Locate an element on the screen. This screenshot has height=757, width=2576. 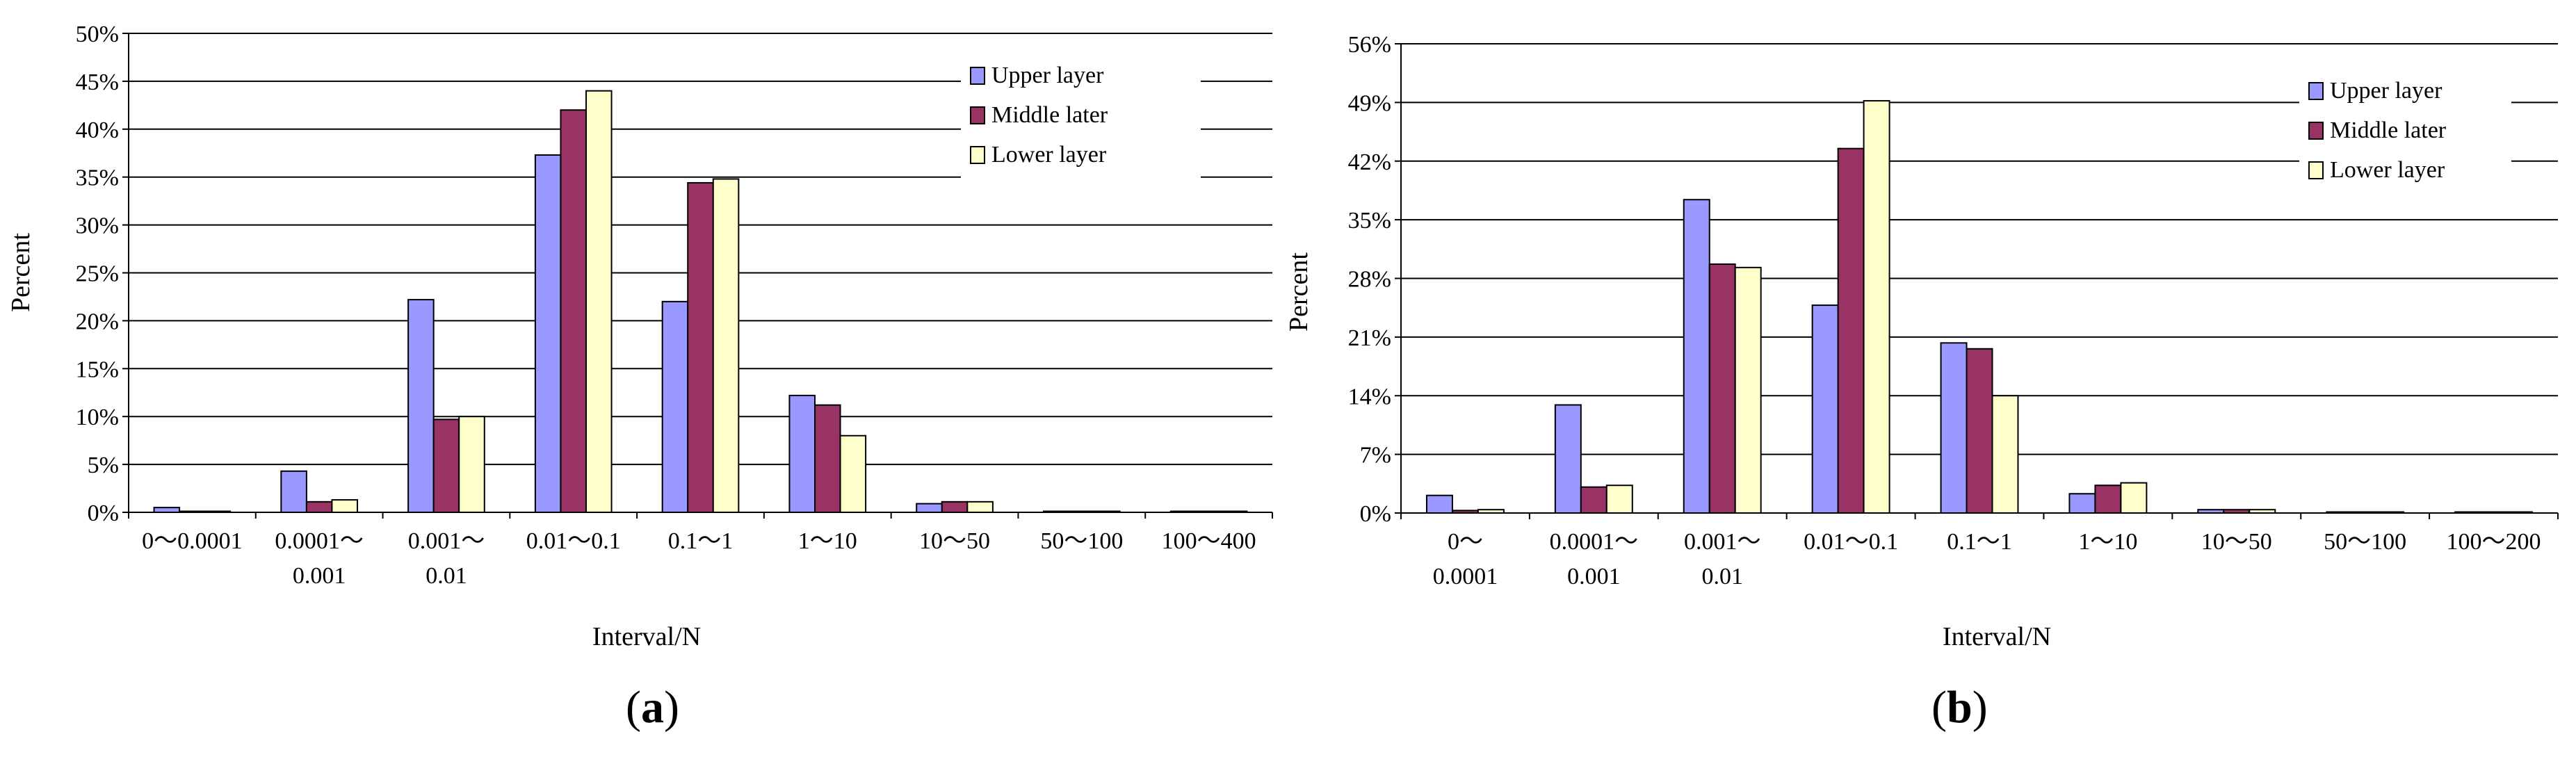
x-tick-label: 100～200 is located at coordinates (2494, 542).